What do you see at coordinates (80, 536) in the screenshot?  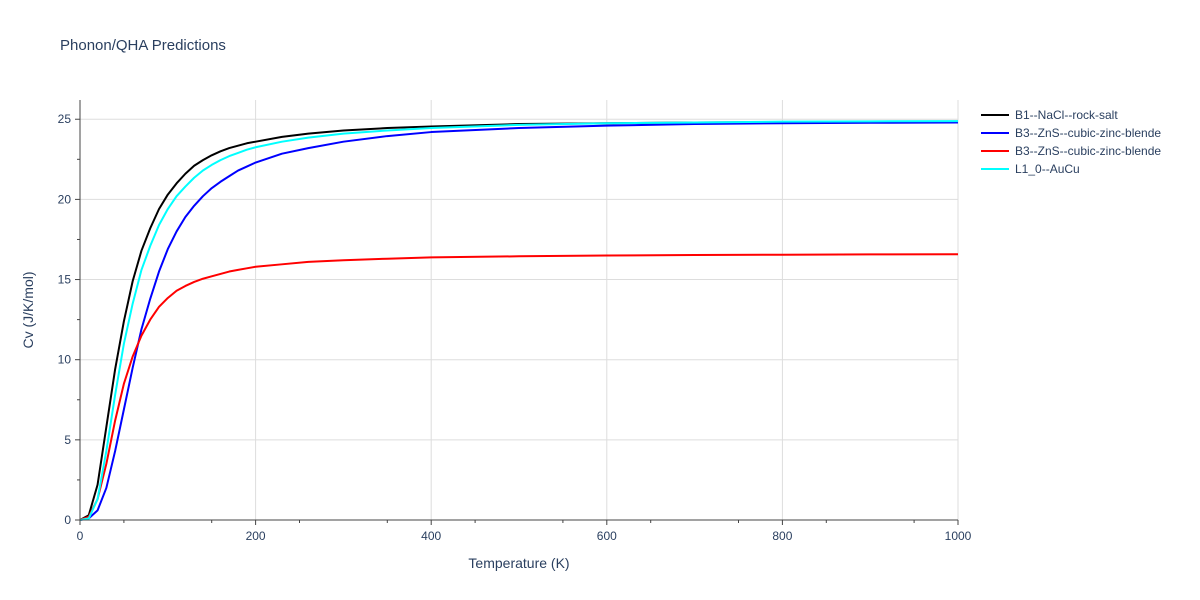 I see `x-tick-label: 0` at bounding box center [80, 536].